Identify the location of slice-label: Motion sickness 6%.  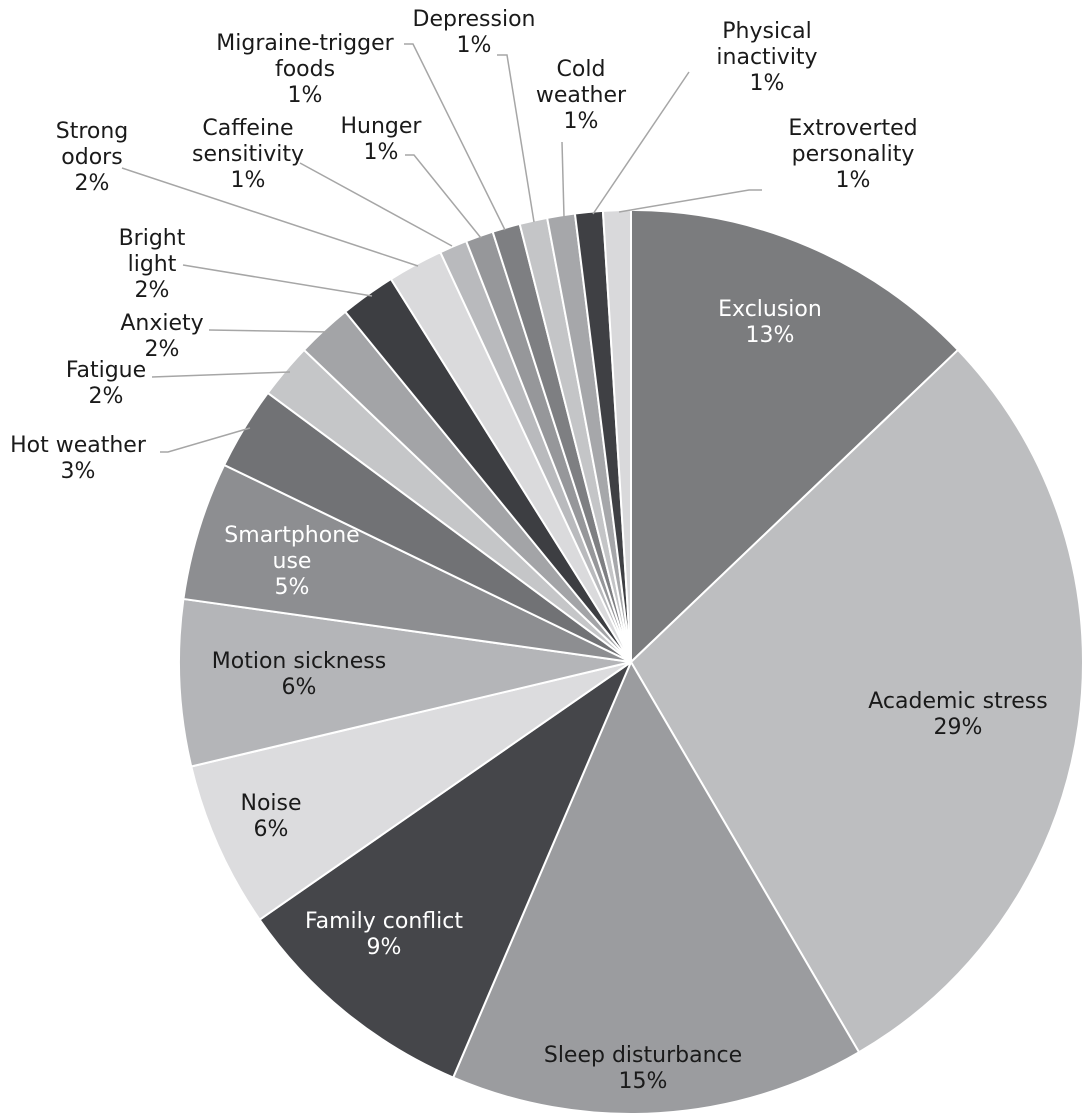
(299, 674).